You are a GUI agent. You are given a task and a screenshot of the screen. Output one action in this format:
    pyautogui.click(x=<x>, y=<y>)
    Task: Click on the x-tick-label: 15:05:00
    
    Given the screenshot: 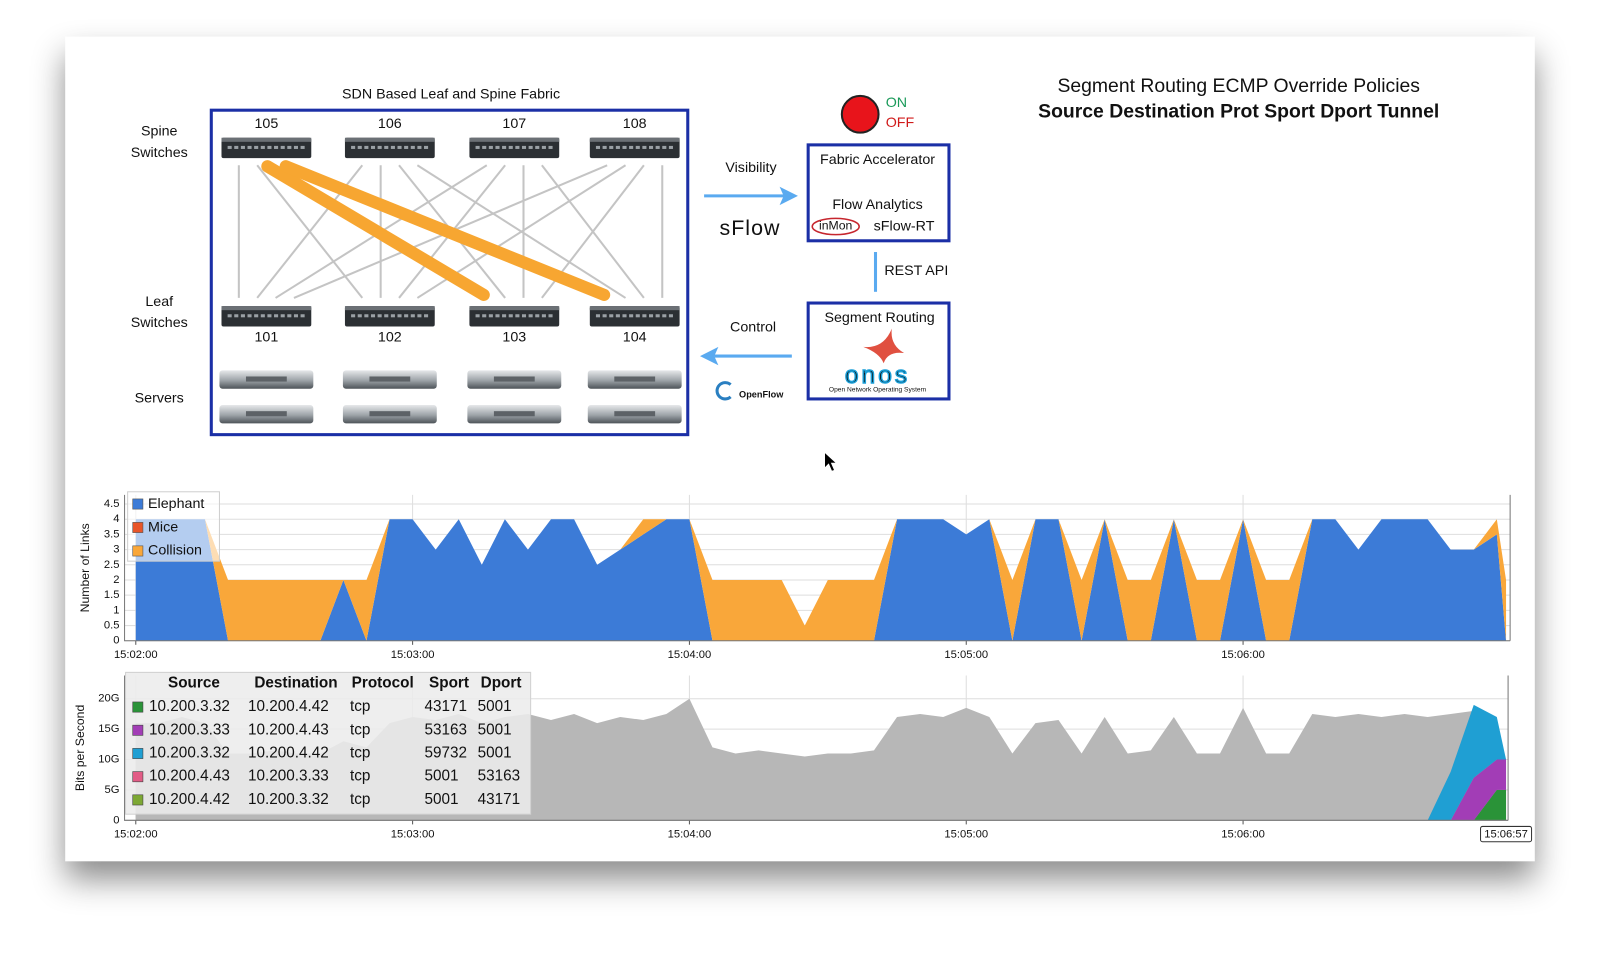 What is the action you would take?
    pyautogui.click(x=966, y=655)
    